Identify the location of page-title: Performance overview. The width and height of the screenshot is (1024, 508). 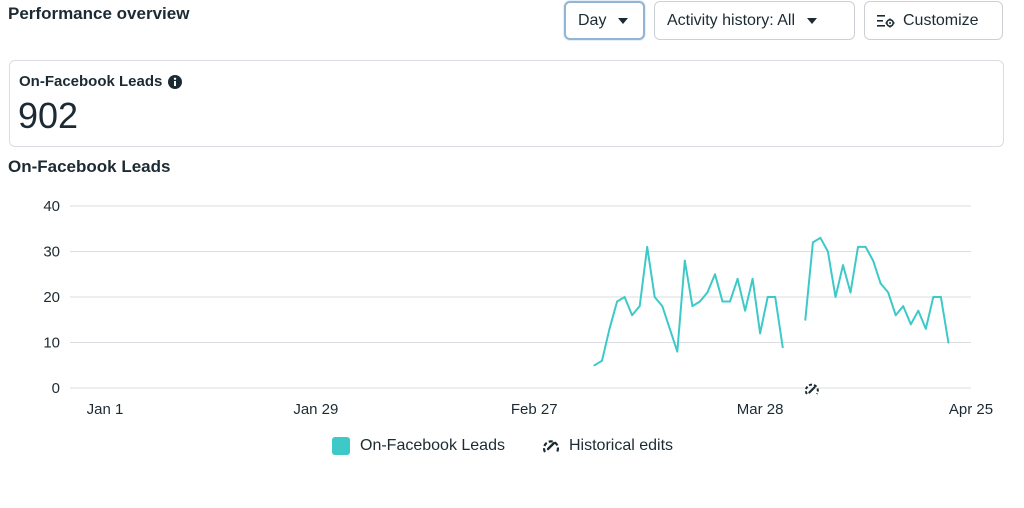
(99, 13).